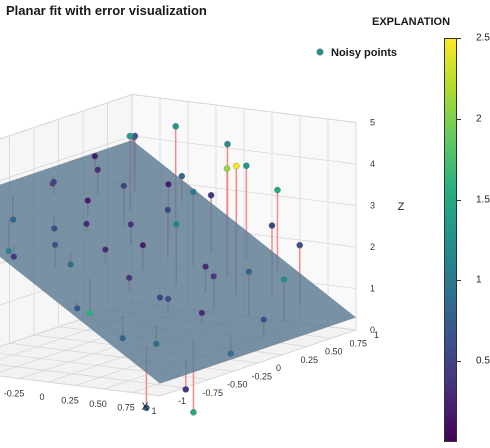 This screenshot has width=490, height=448. I want to click on legend: Noisy points, so click(356, 53).